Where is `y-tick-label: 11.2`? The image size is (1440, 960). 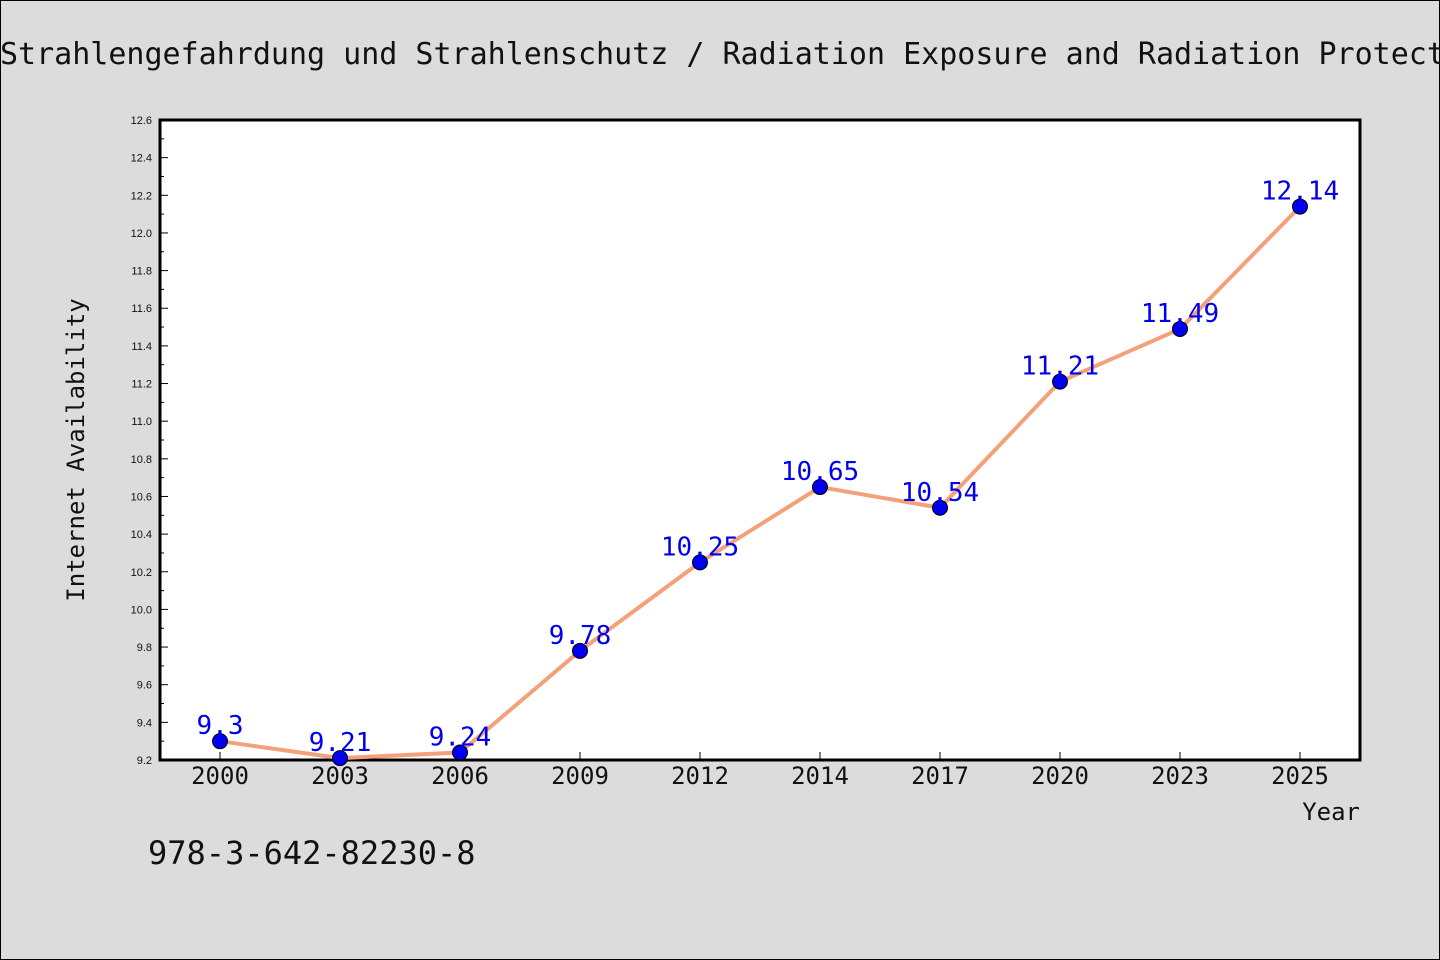
y-tick-label: 11.2 is located at coordinates (141, 385).